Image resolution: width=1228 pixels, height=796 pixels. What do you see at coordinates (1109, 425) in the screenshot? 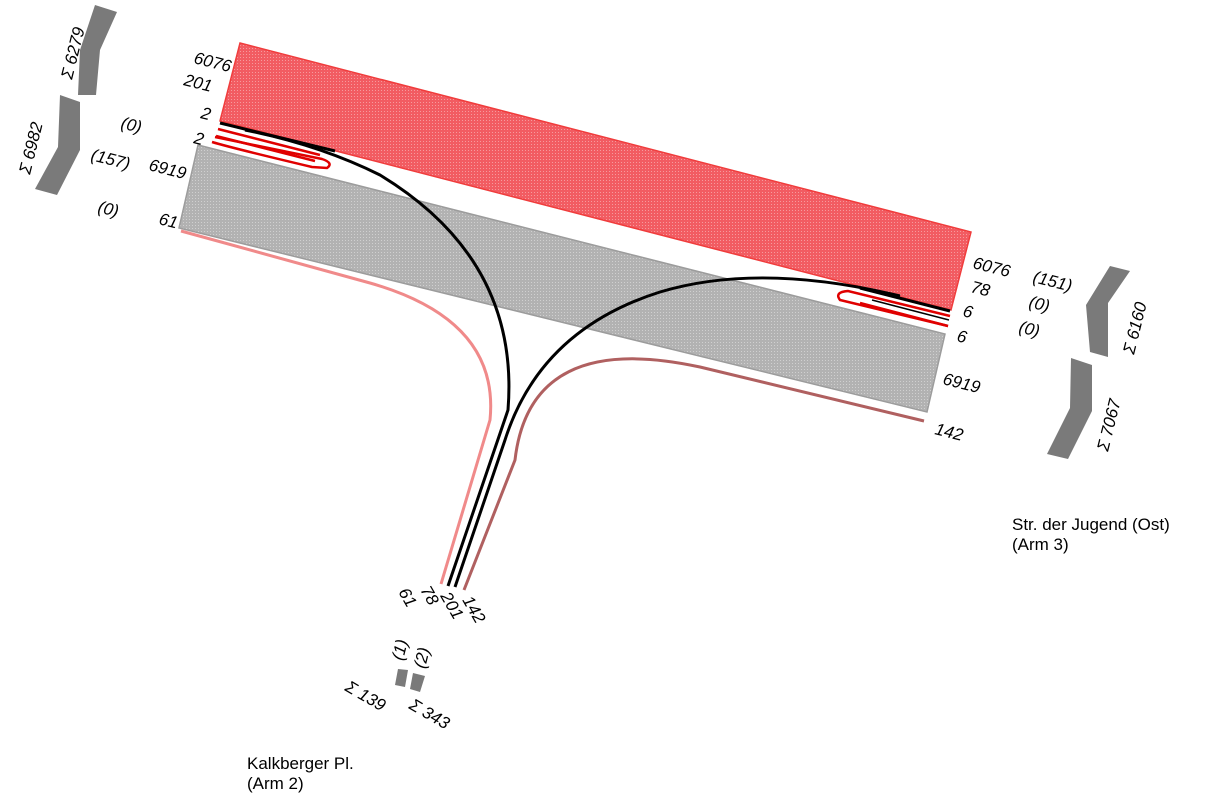
I see `east-sum-in-label: Σ 7067` at bounding box center [1109, 425].